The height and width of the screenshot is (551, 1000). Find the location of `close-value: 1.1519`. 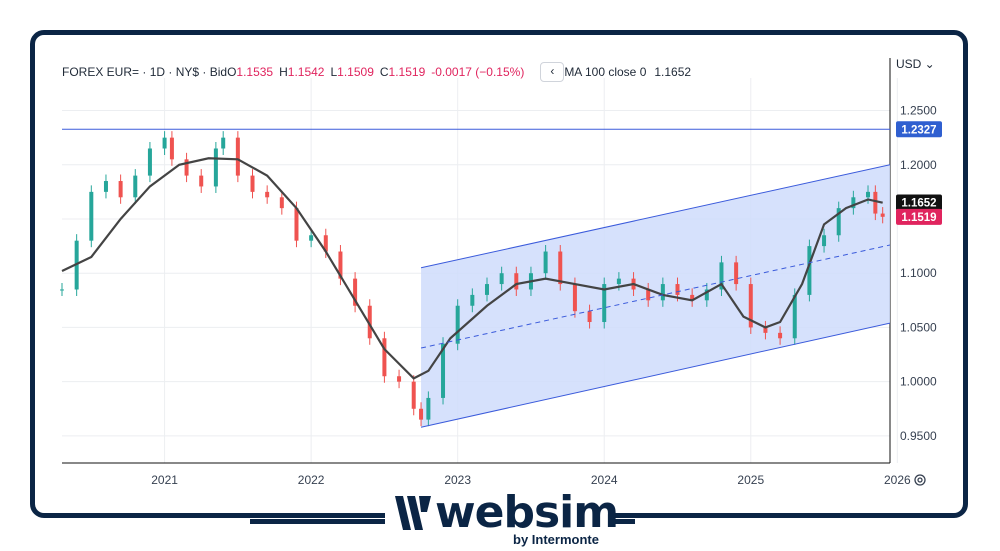

close-value: 1.1519 is located at coordinates (407, 72).